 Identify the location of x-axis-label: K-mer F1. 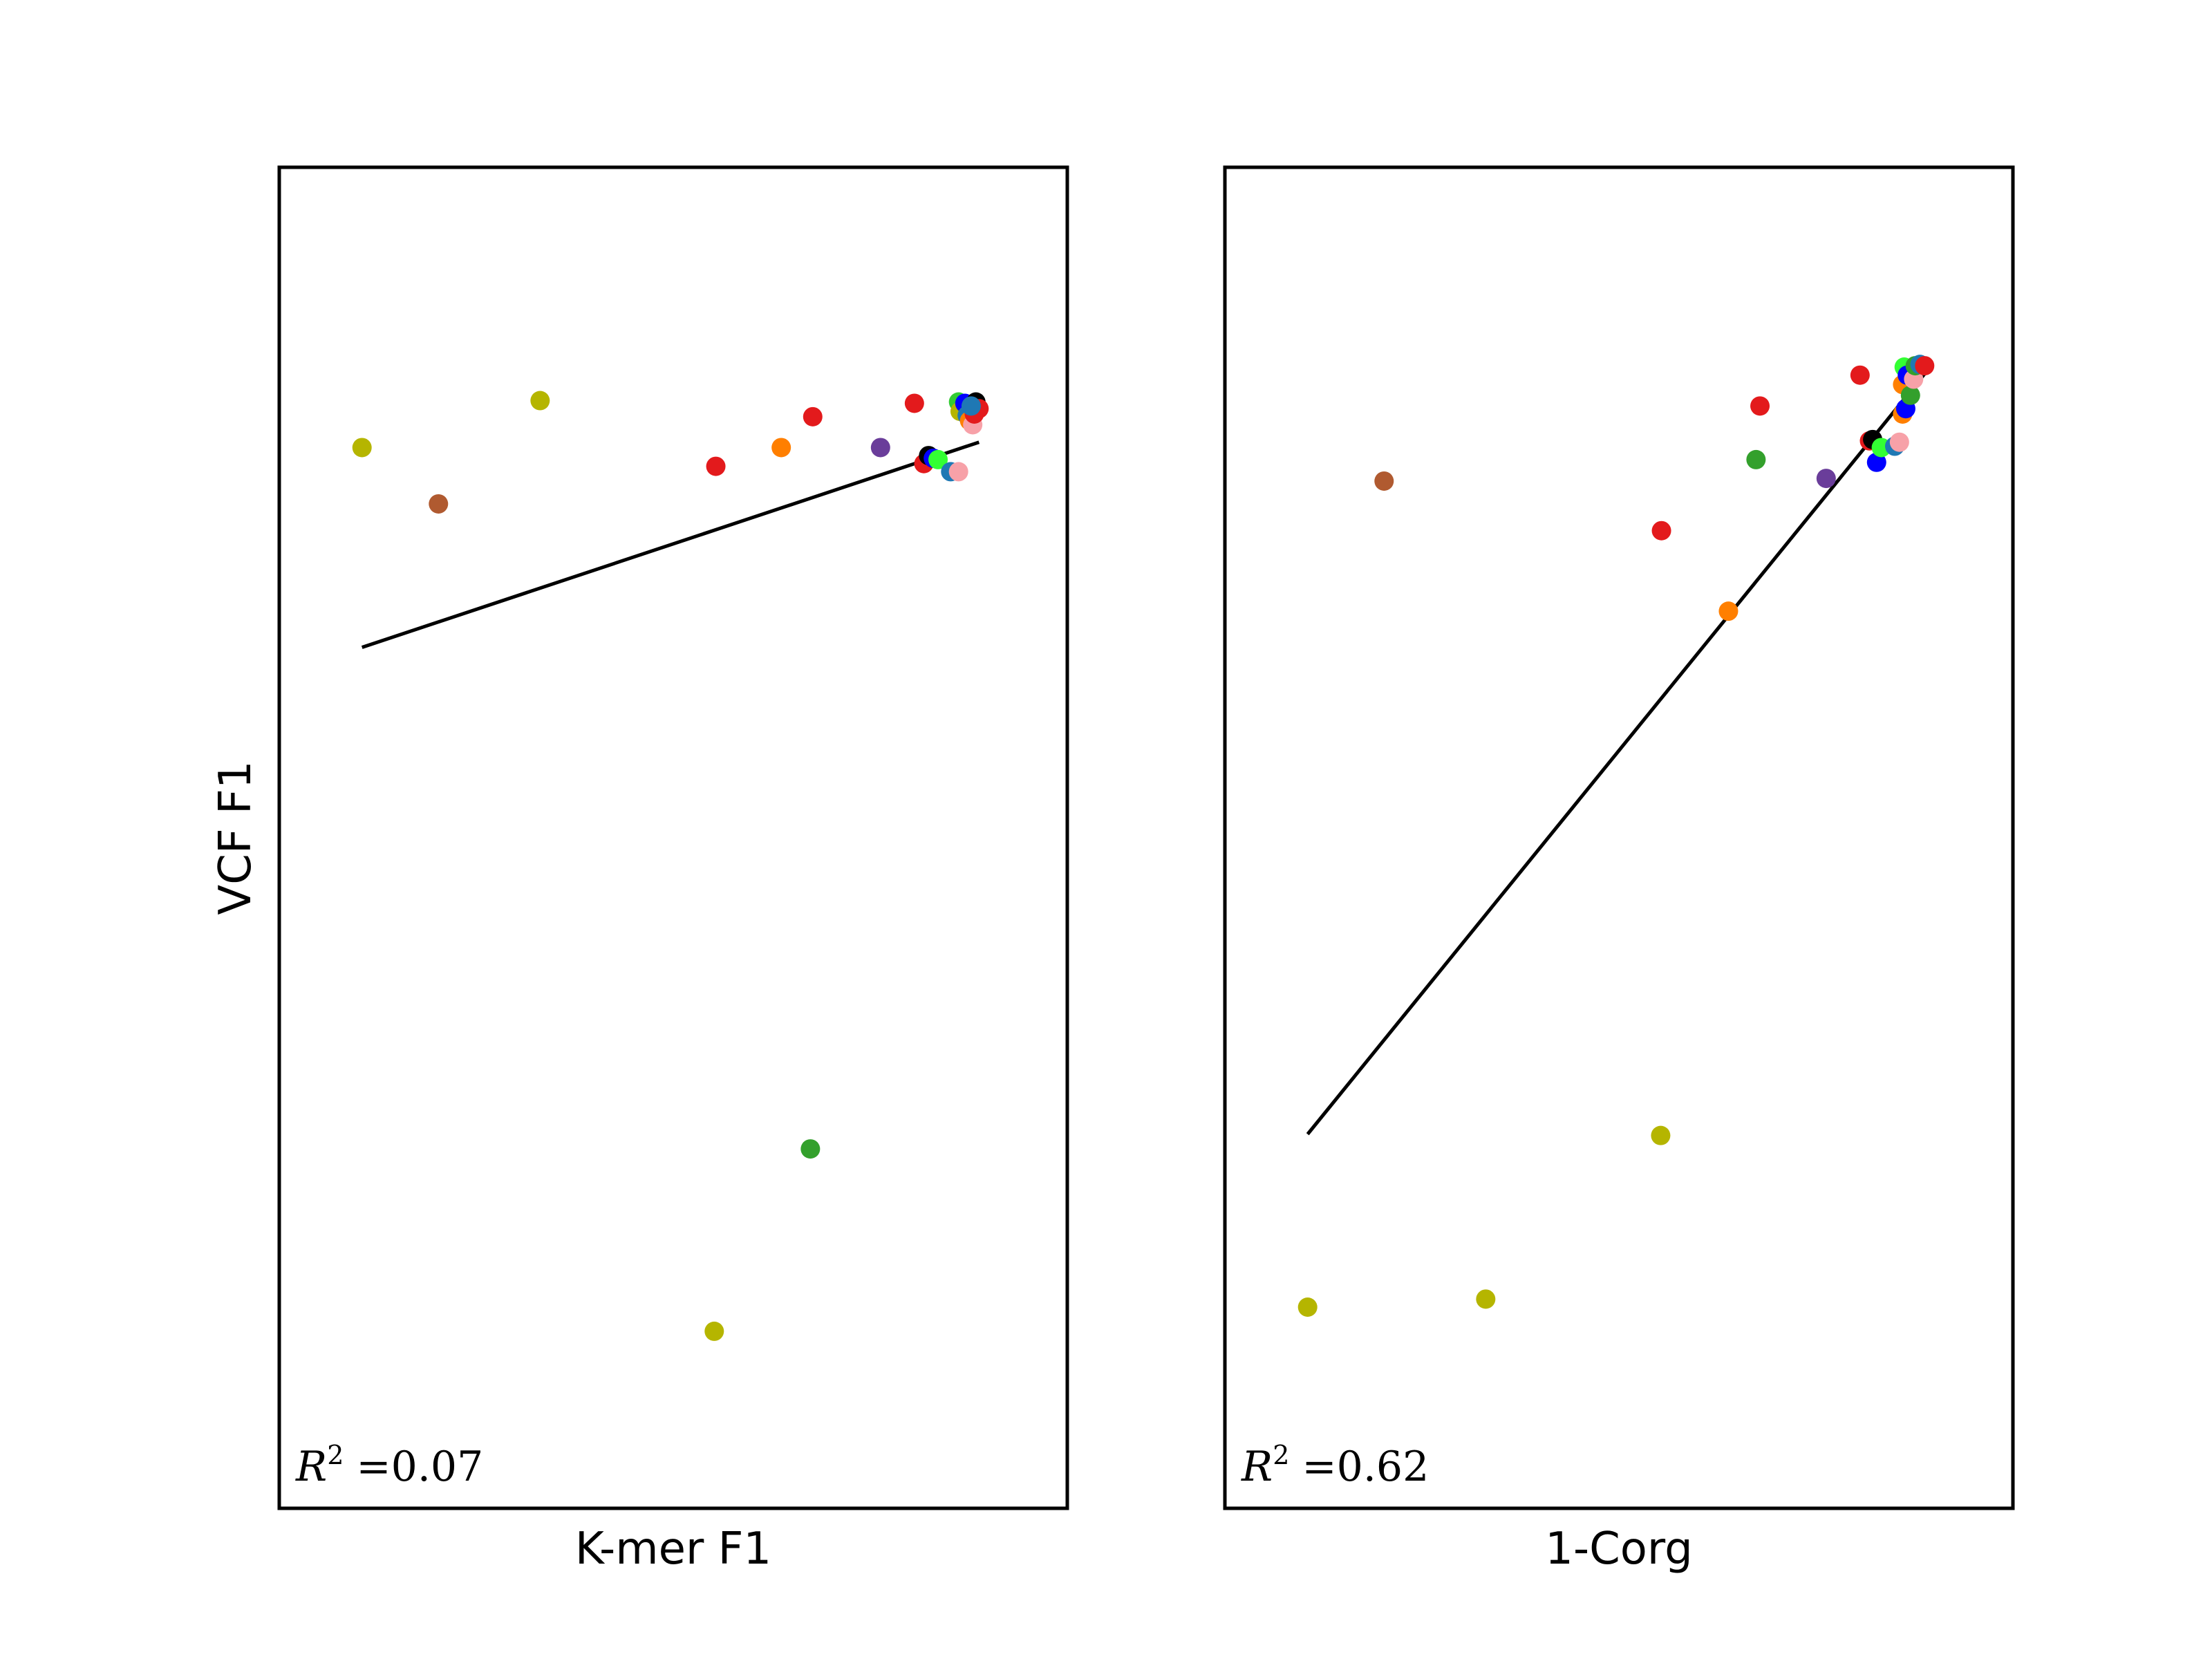
(673, 1549).